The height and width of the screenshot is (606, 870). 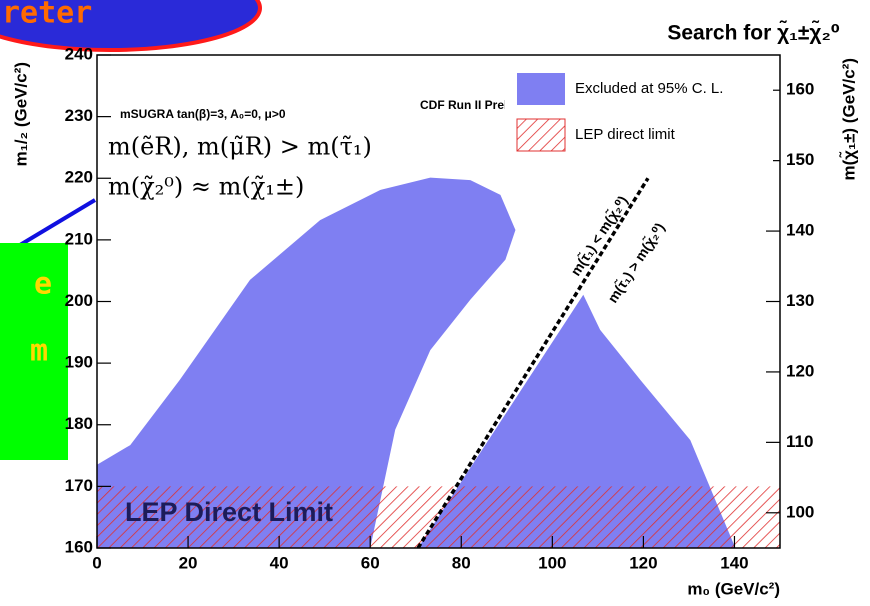 I want to click on y2-axis-label: m(χ̃₁±) (GeV/c²), so click(x=848, y=119).